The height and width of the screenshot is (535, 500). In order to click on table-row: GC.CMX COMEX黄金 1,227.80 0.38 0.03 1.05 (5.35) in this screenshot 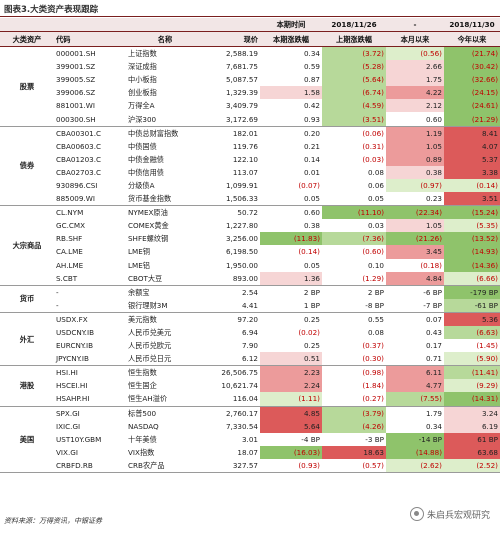, I will do `click(250, 226)`.